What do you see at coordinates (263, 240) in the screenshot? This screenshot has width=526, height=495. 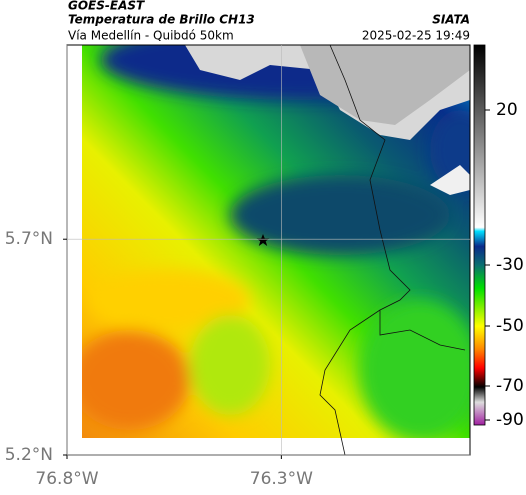 I see `location-marker` at bounding box center [263, 240].